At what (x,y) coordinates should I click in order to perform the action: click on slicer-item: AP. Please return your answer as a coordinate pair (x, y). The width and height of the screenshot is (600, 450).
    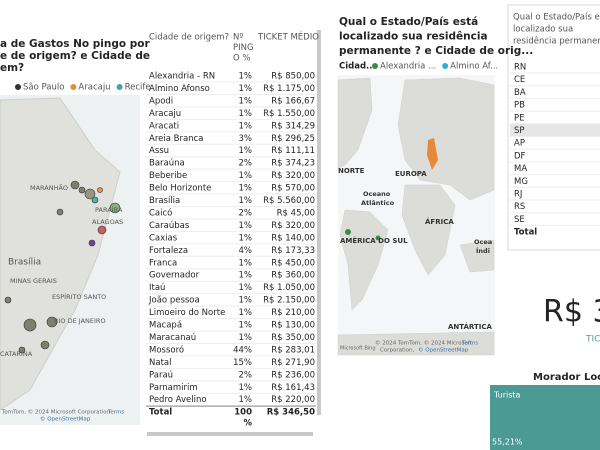
    Looking at the image, I should click on (519, 144).